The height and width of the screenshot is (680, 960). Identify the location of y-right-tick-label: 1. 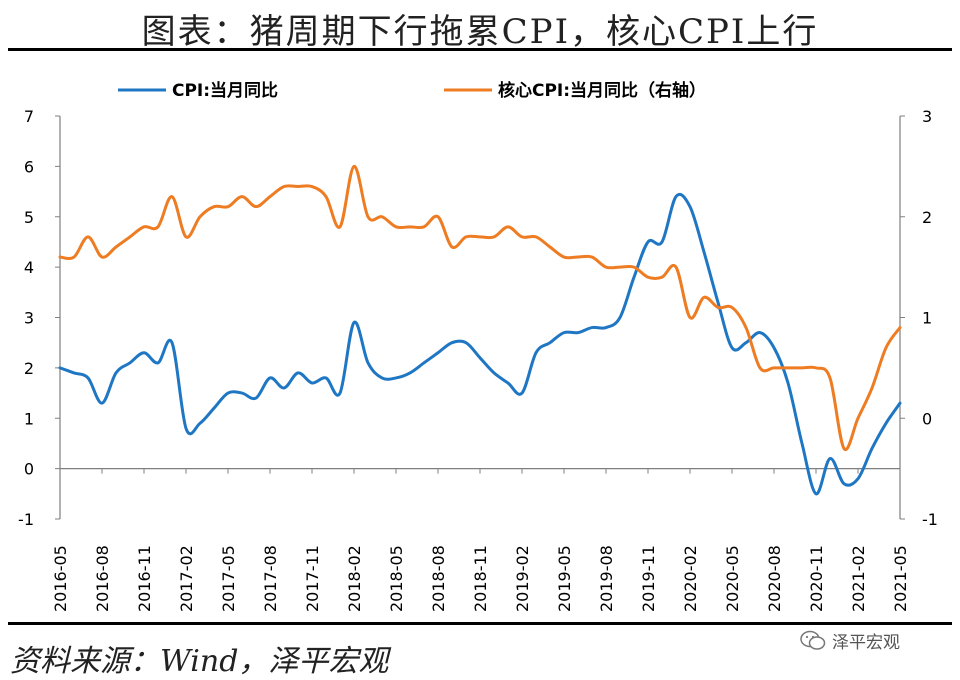
(927, 318).